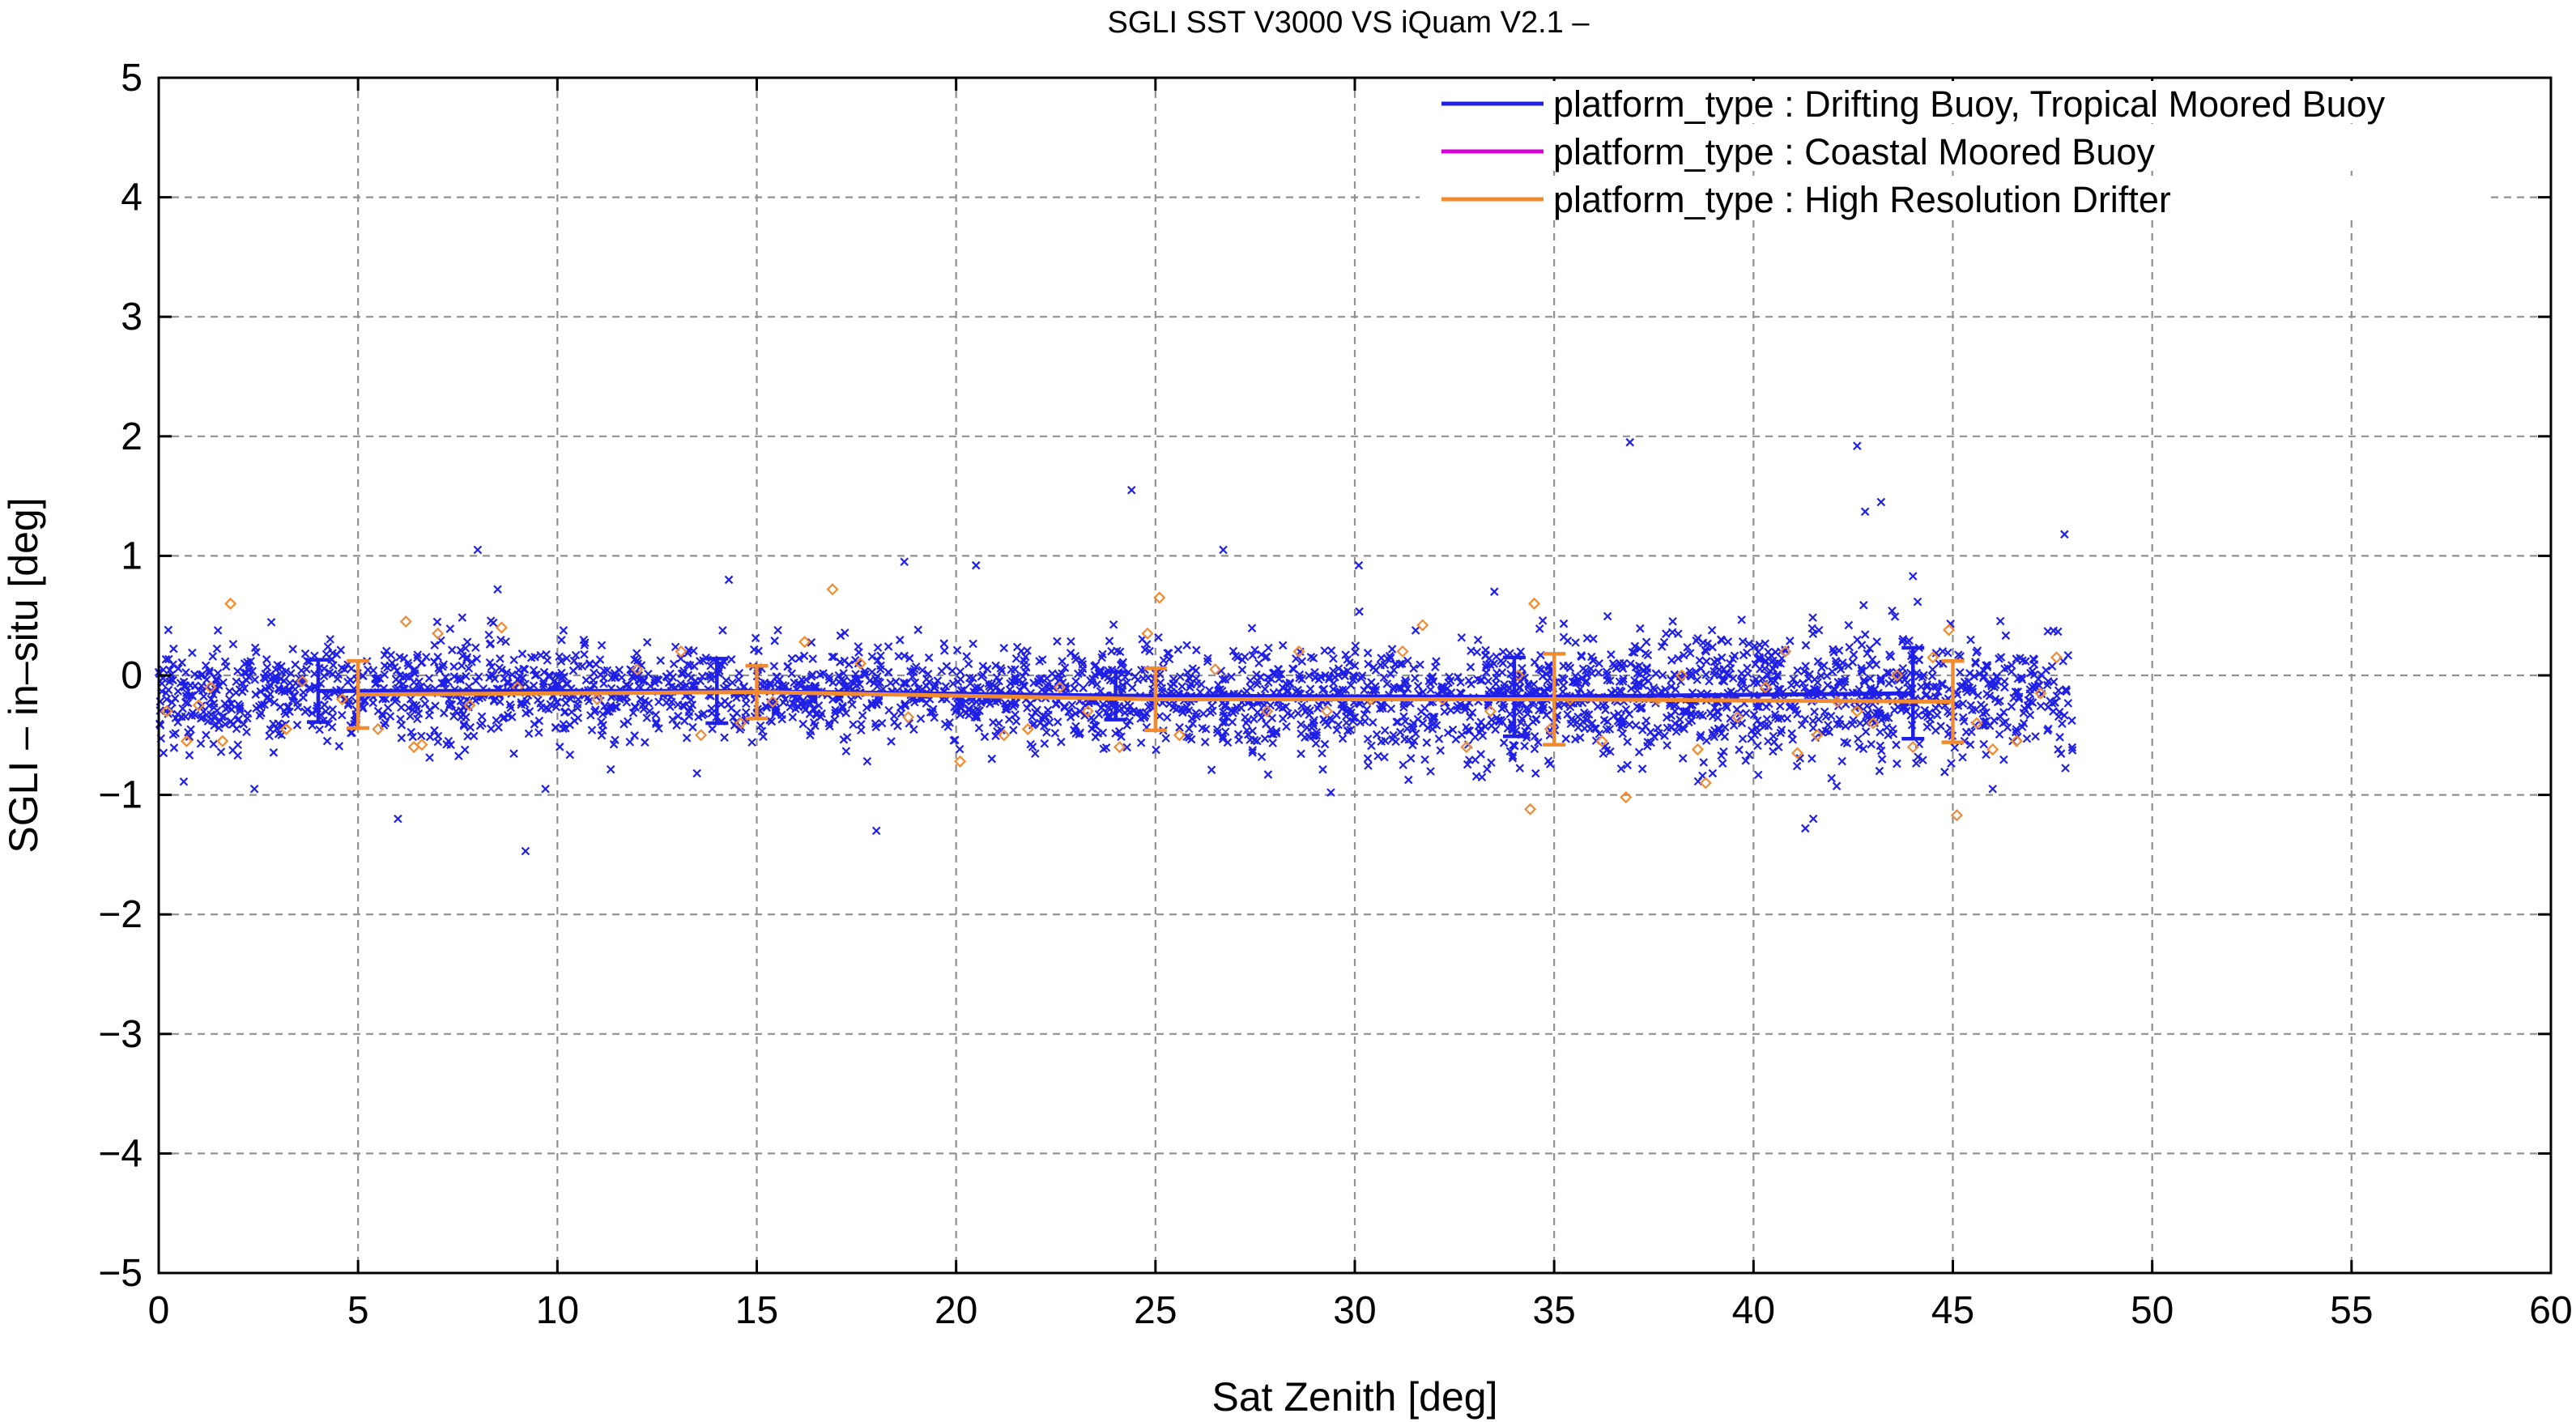 Image resolution: width=2576 pixels, height=1422 pixels. What do you see at coordinates (1135, 696) in the screenshot?
I see `mean-layer` at bounding box center [1135, 696].